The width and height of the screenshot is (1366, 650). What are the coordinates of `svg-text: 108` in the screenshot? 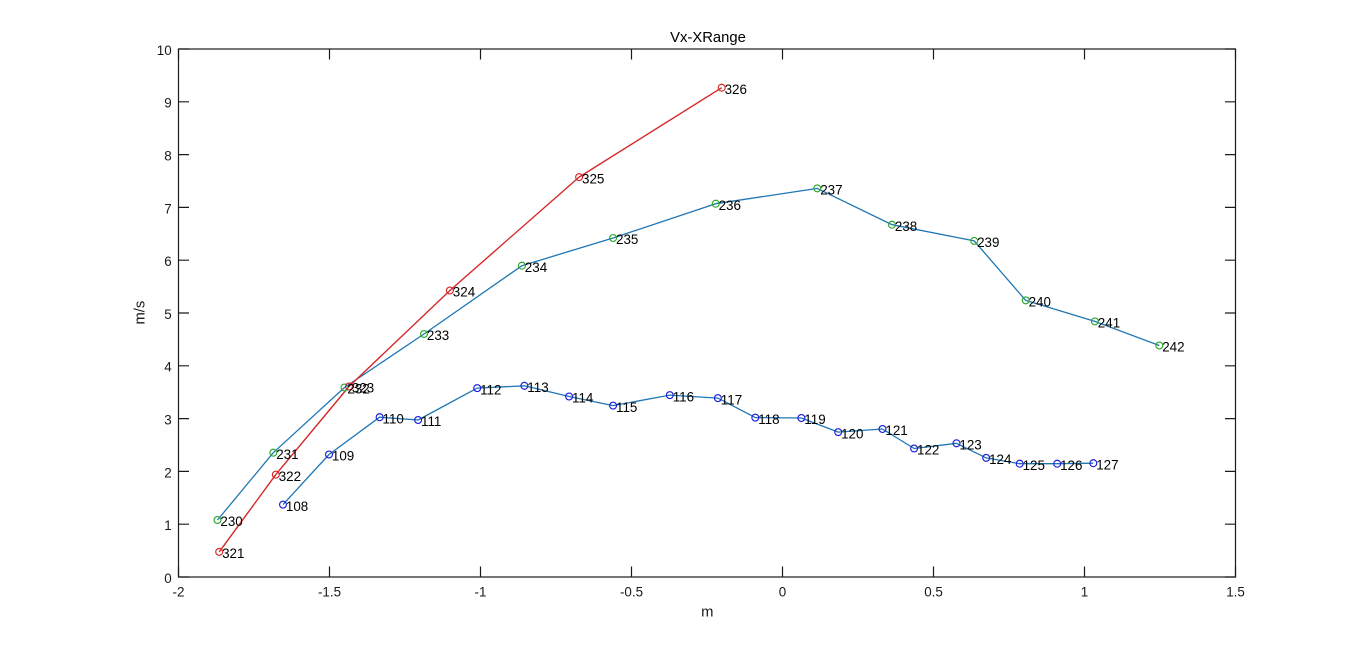 It's located at (297, 506).